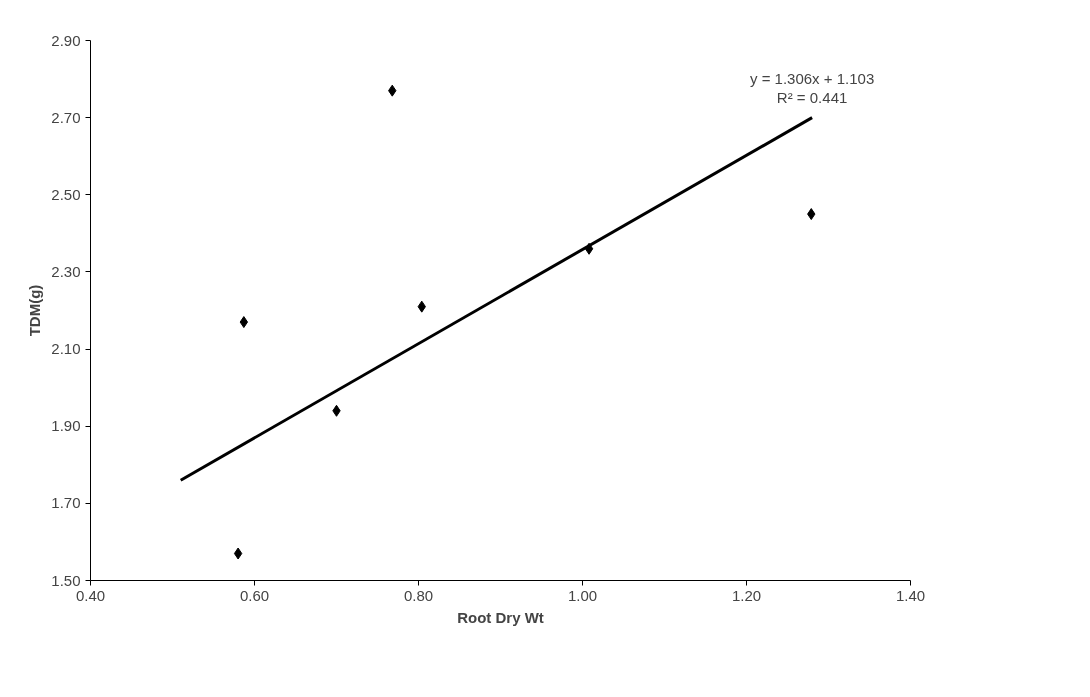  I want to click on x-tick-label: 1.20, so click(746, 595).